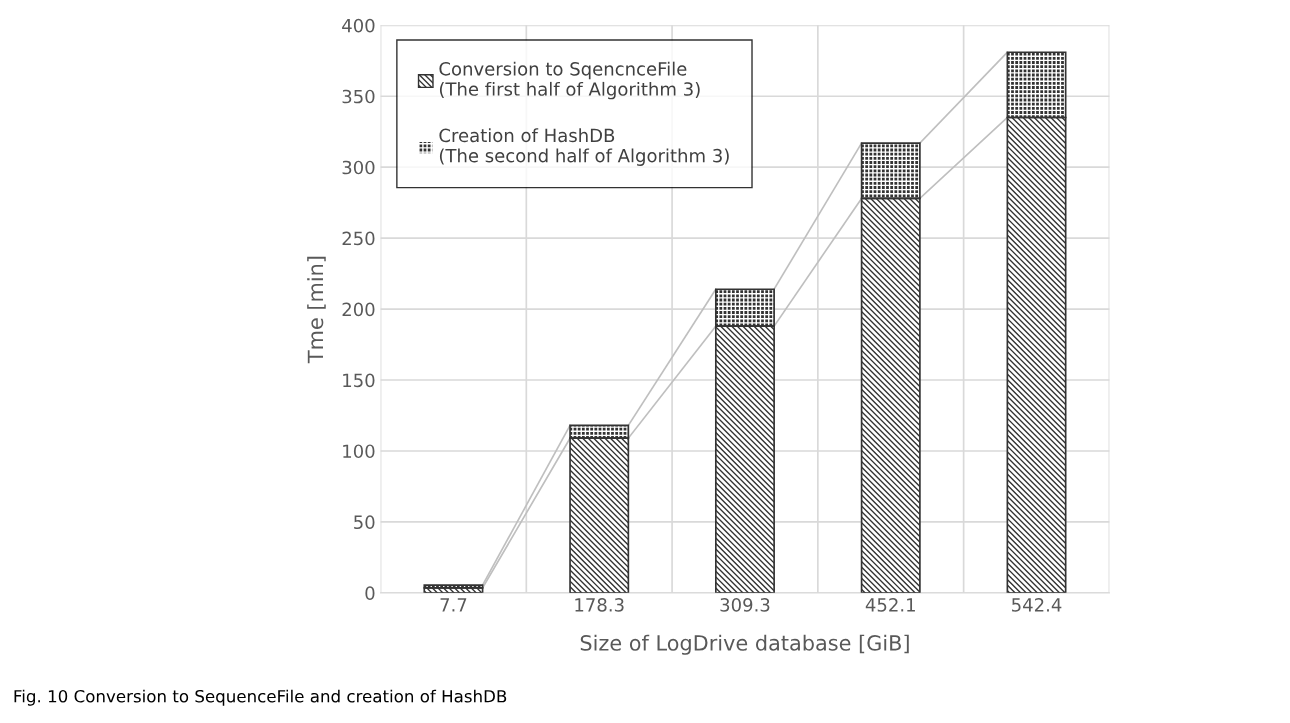  What do you see at coordinates (364, 522) in the screenshot?
I see `y-tick-label: 50` at bounding box center [364, 522].